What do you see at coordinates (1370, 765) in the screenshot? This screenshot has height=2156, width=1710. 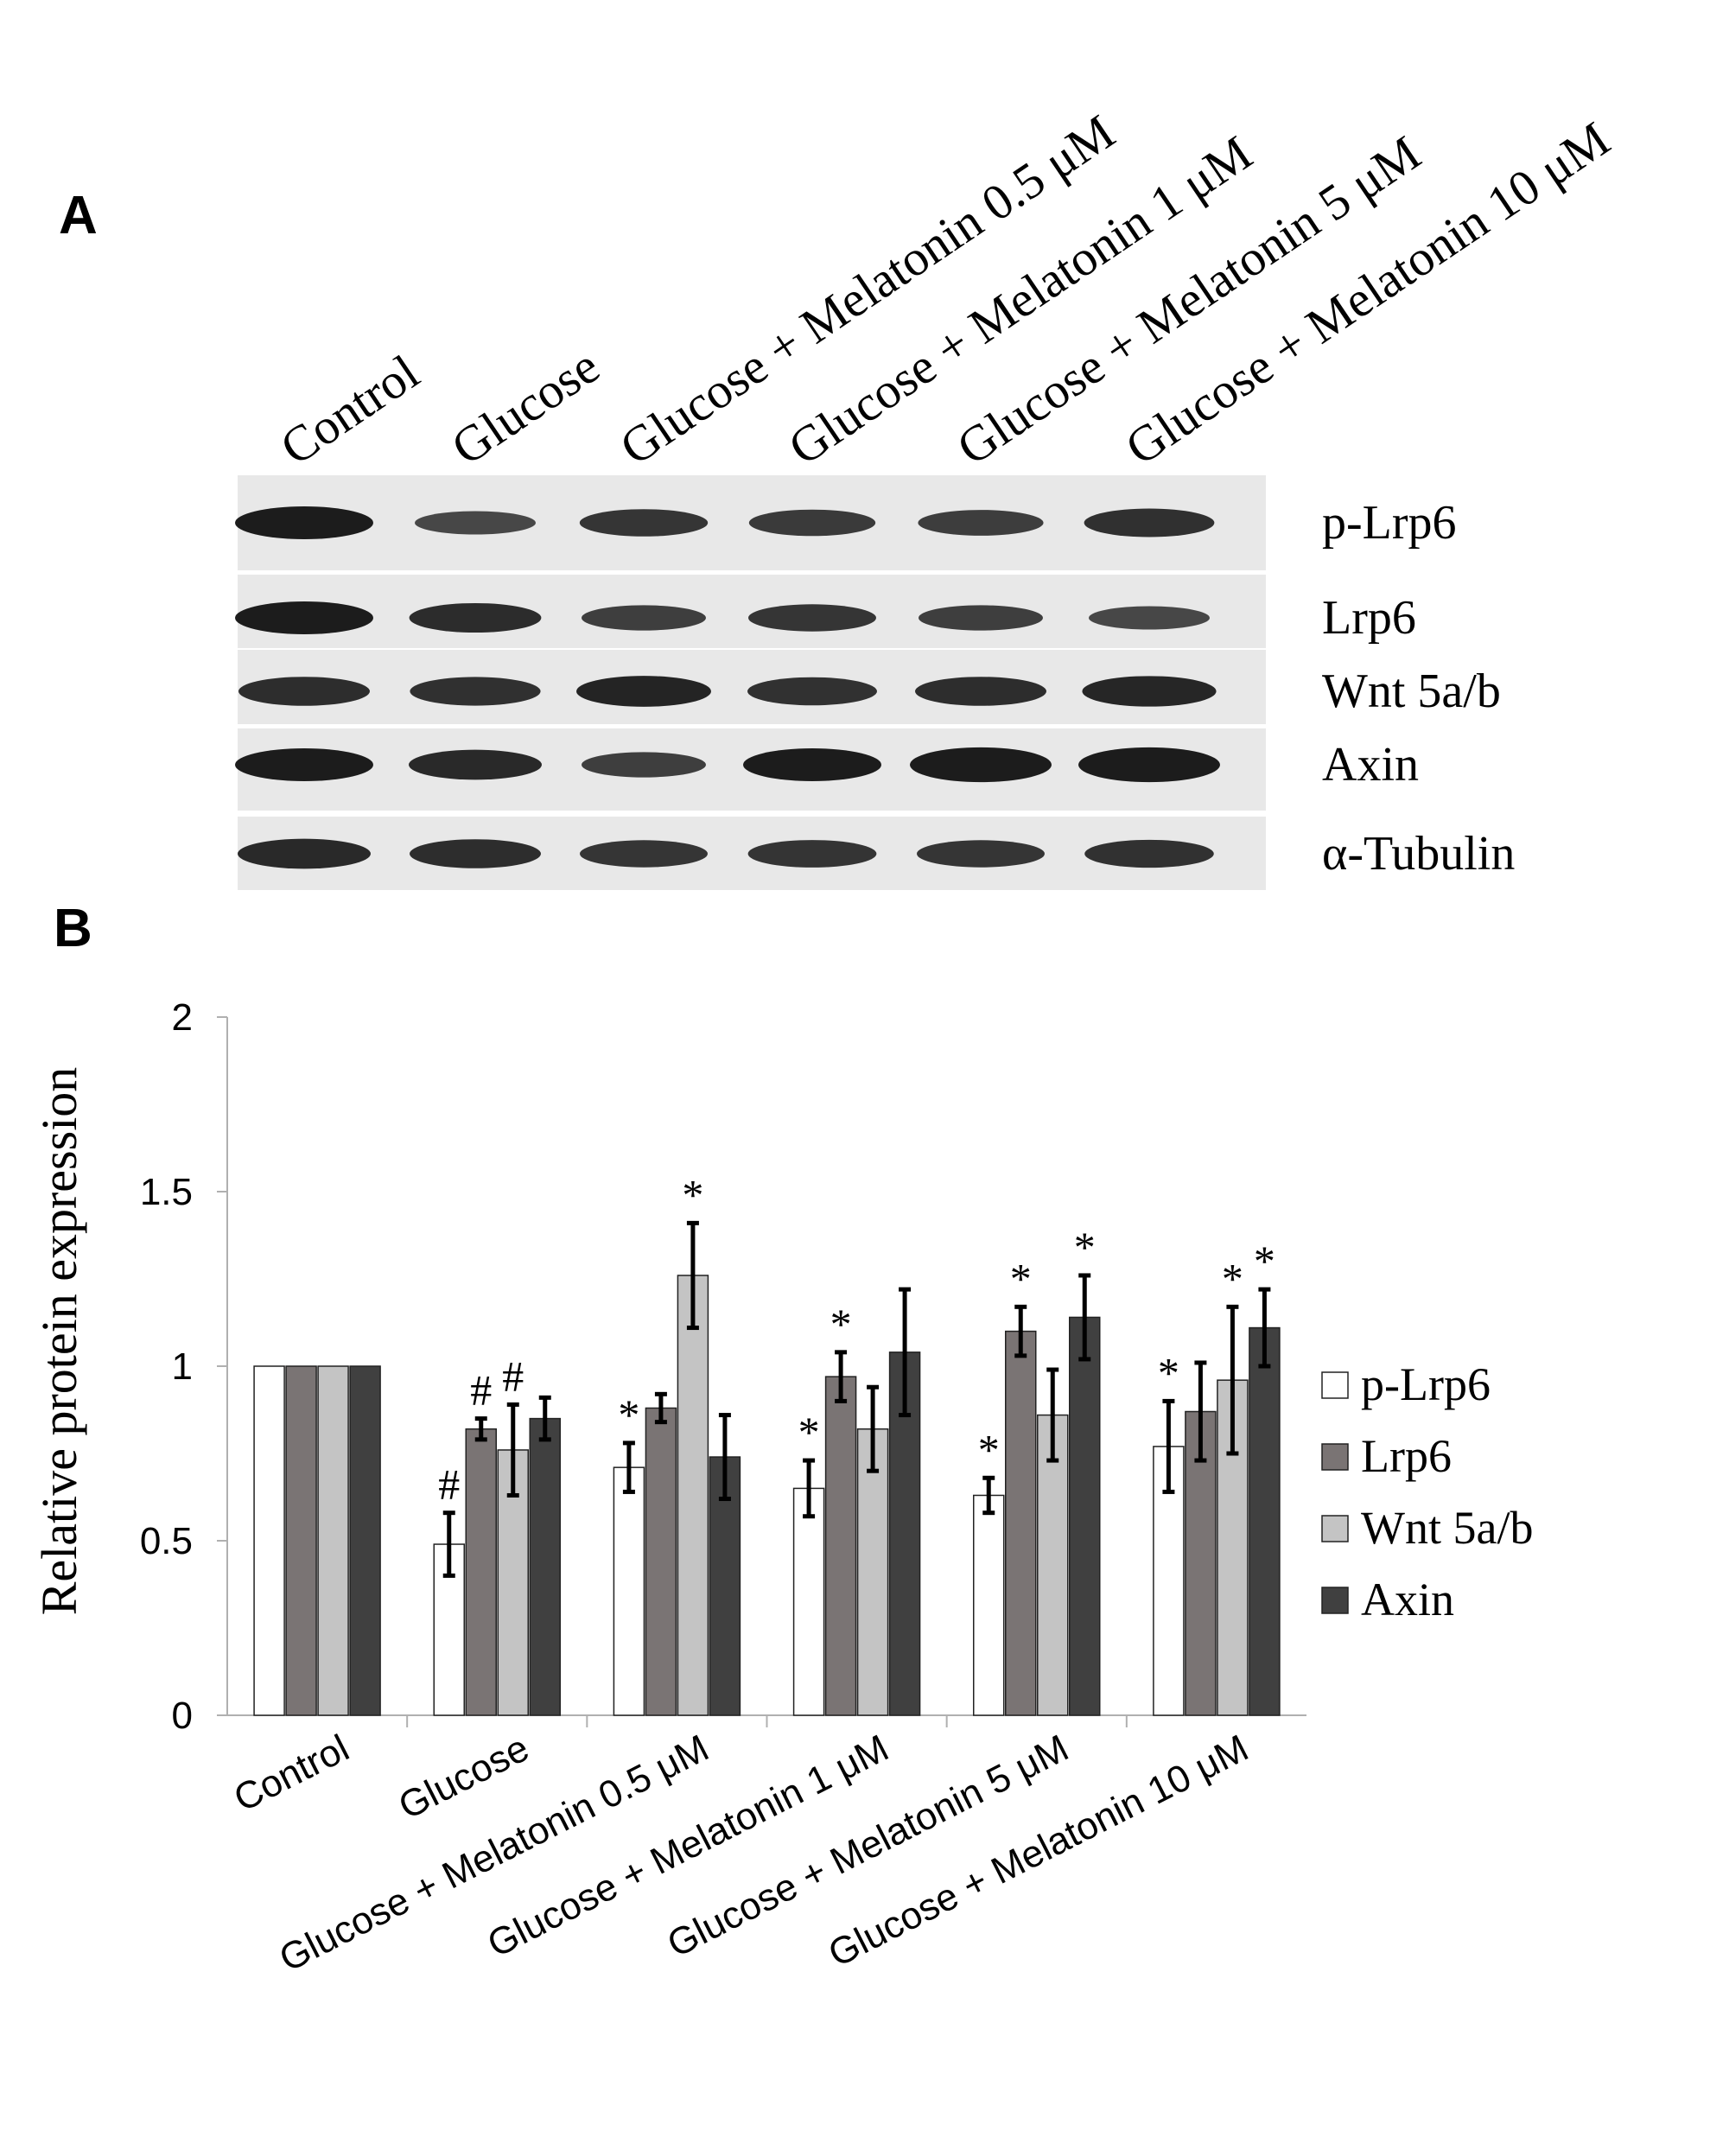 I see `blot-row-label: Axin` at bounding box center [1370, 765].